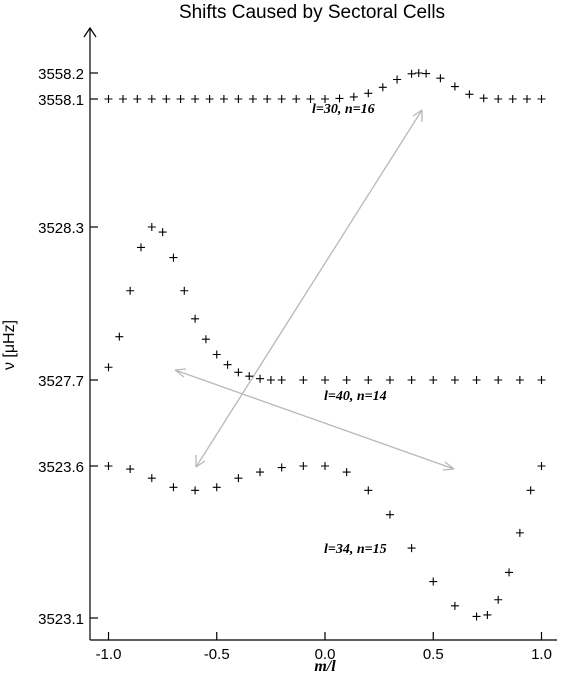 The image size is (564, 677). Describe the element at coordinates (61, 100) in the screenshot. I see `y-tick-label: 3558.1` at that location.